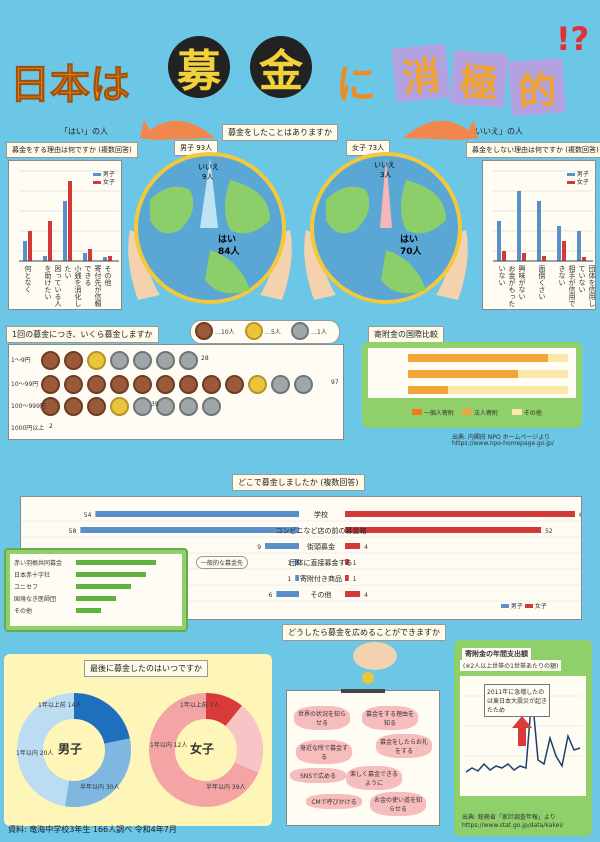  Describe the element at coordinates (108, 174) in the screenshot. I see `legend-boy-left: 男子` at that location.